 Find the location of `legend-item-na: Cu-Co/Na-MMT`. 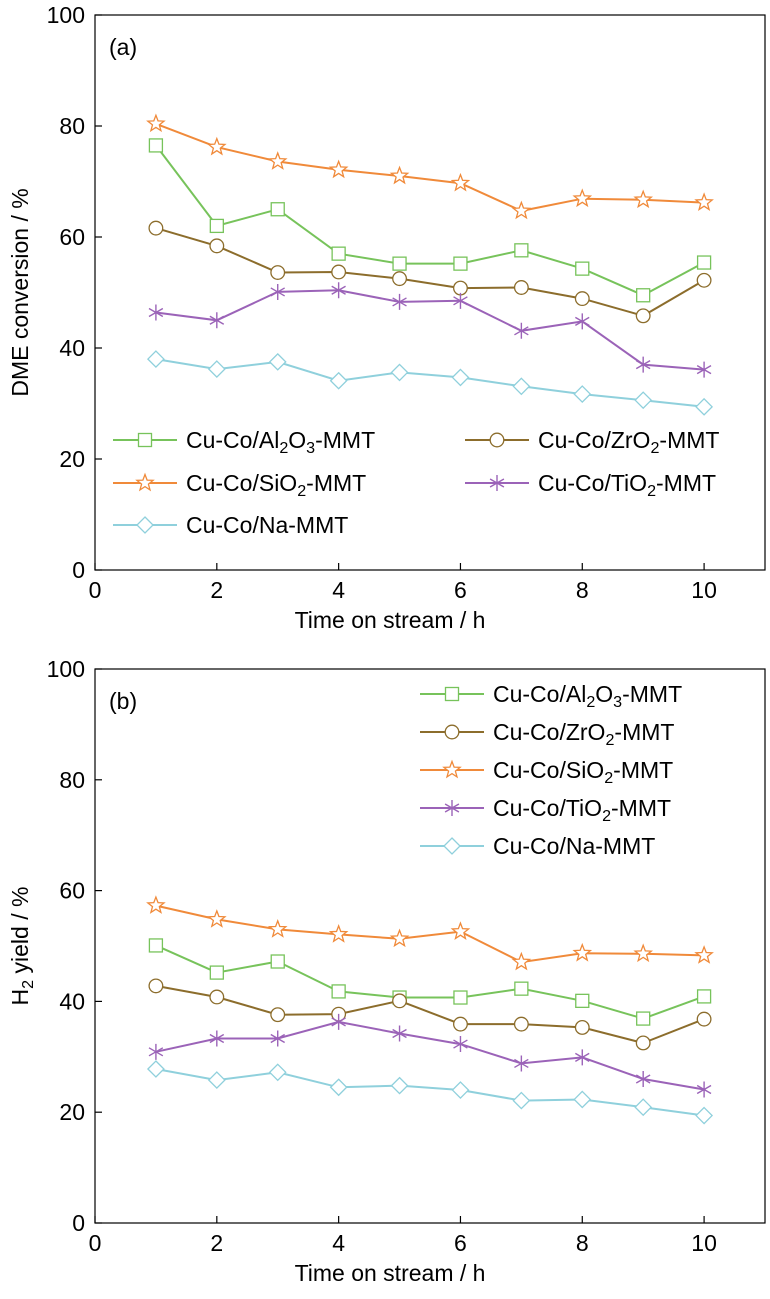

legend-item-na: Cu-Co/Na-MMT is located at coordinates (230, 525).